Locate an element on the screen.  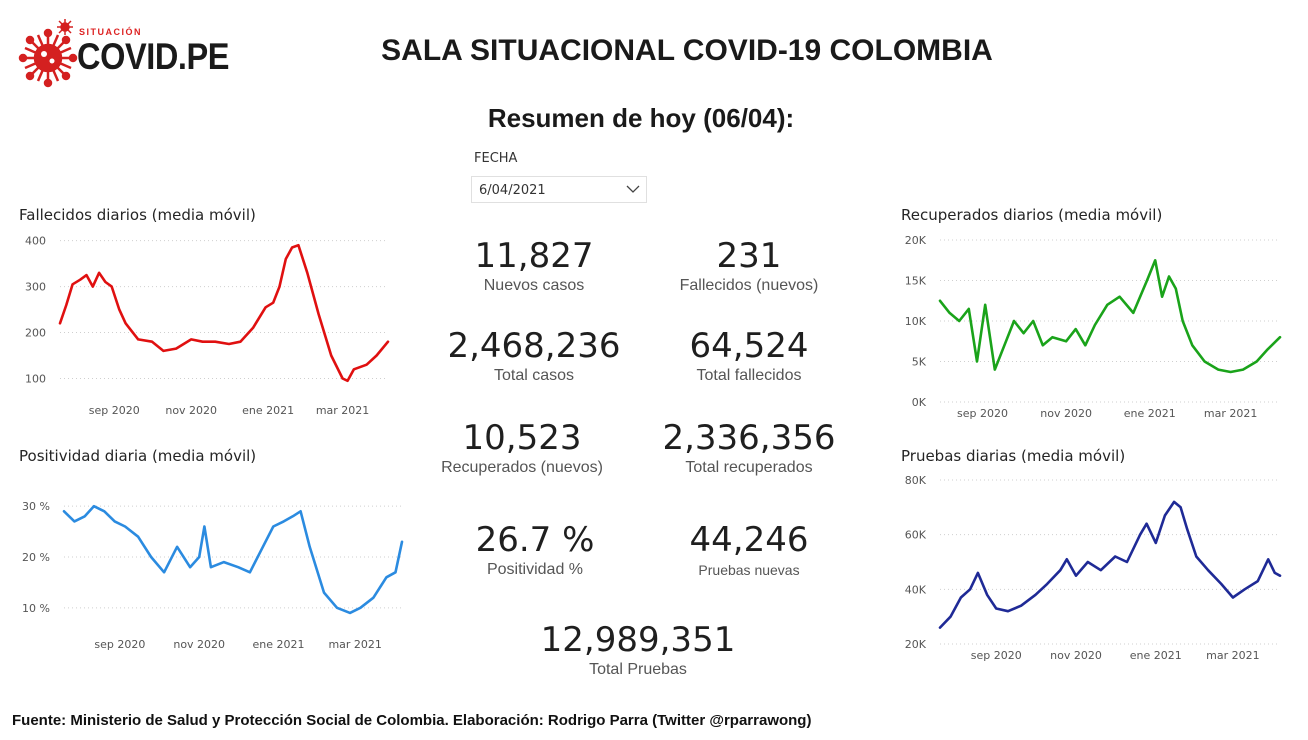
kpi-value: 44,246 is located at coordinates (749, 540).